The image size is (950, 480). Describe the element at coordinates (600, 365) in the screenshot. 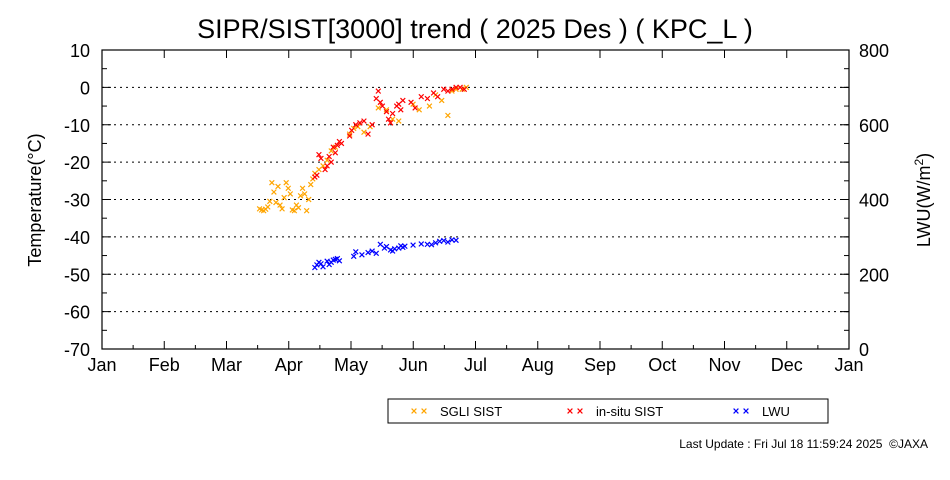

I see `x-tick-label: Sep` at that location.